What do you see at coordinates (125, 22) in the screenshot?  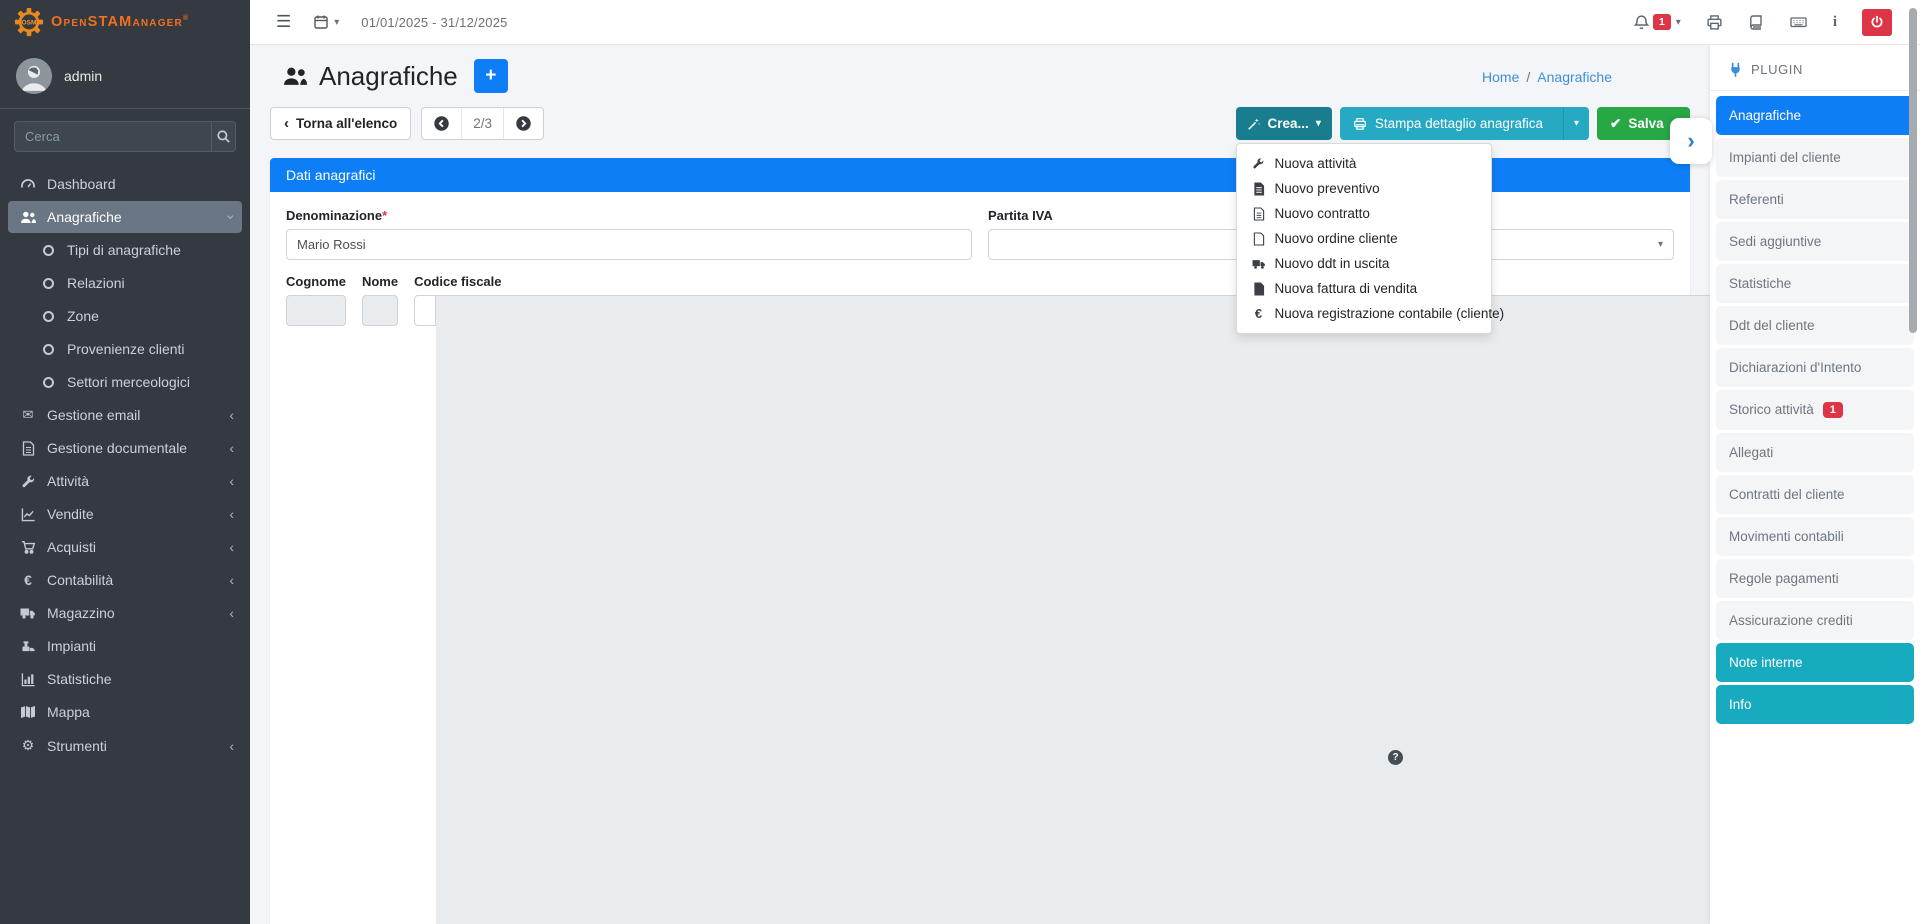 I see `brand-logo: OSM OpenSTAManager®` at bounding box center [125, 22].